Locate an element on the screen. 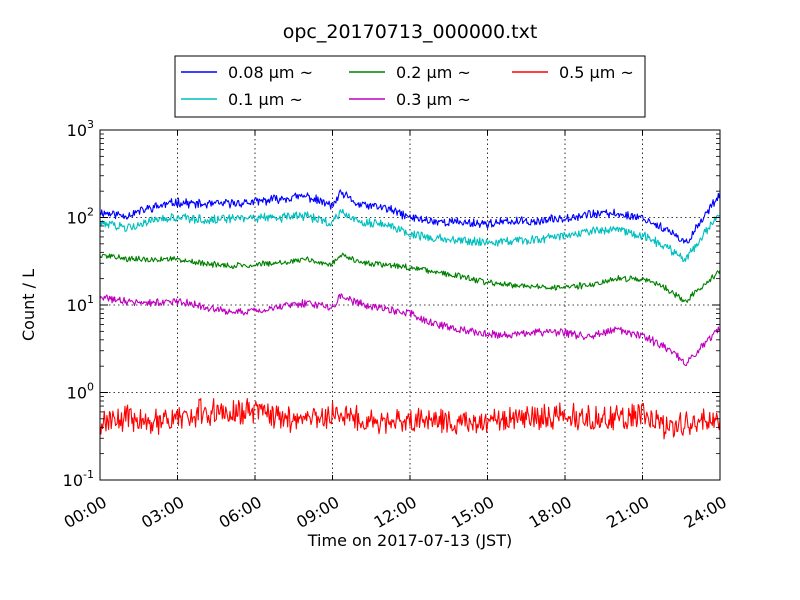 The width and height of the screenshot is (800, 600). legend-label: 0.08 μm ~ is located at coordinates (270, 72).